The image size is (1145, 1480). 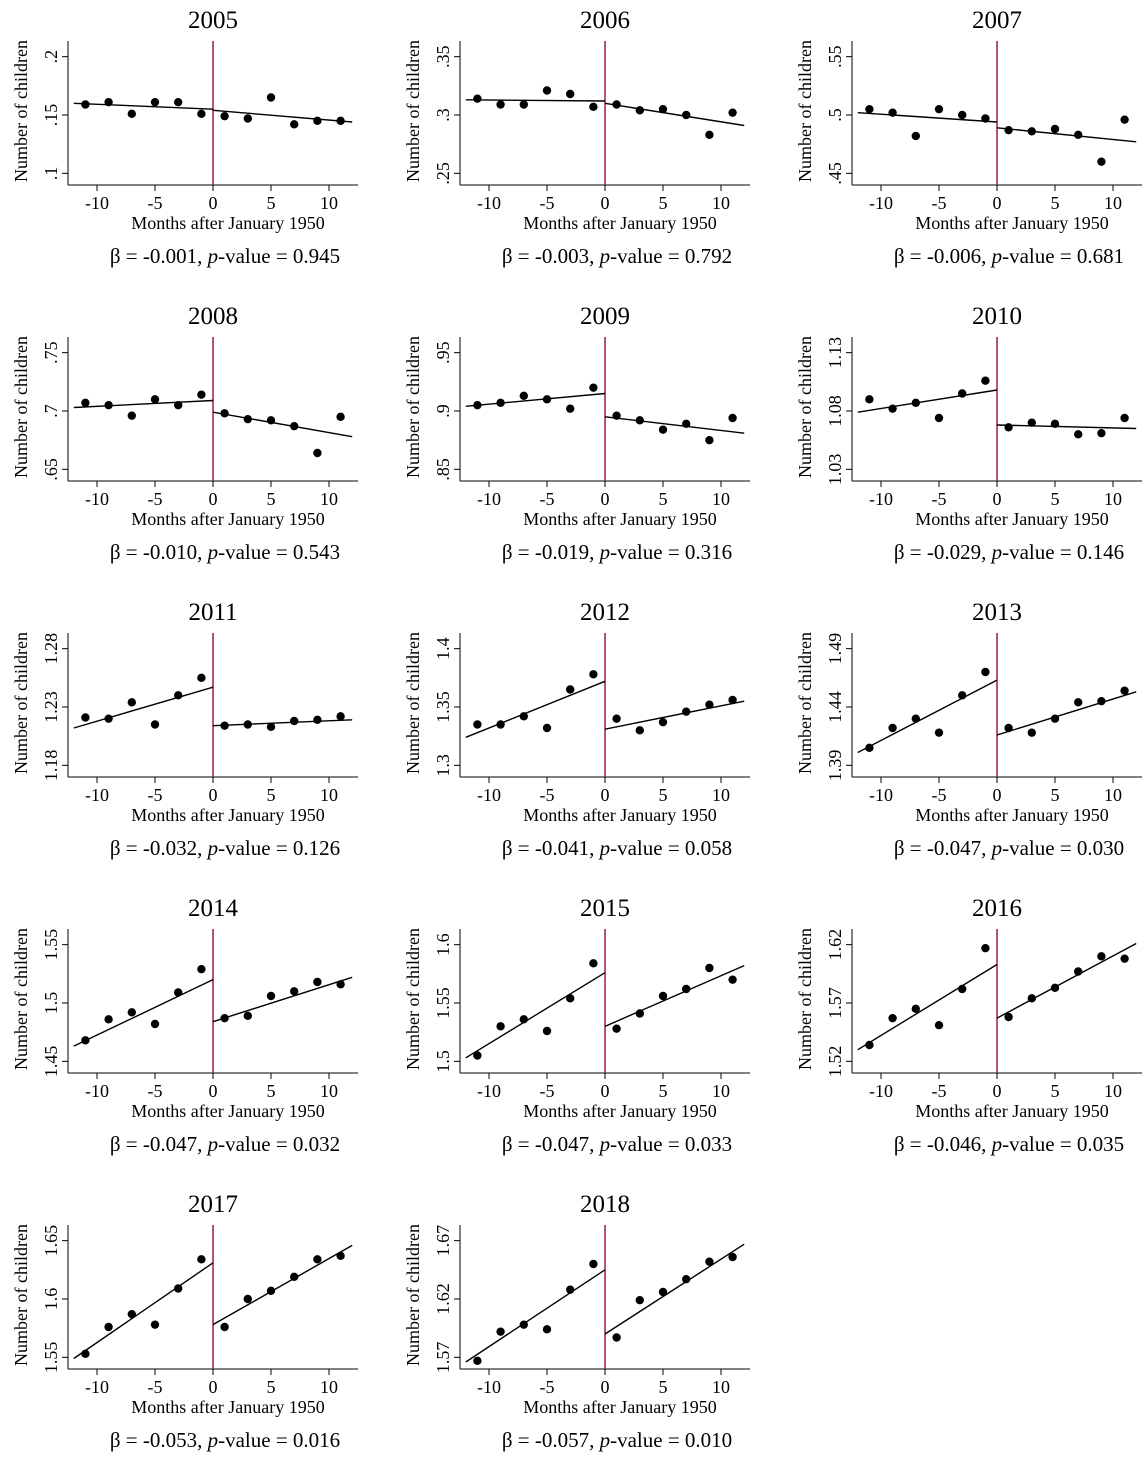 I want to click on beta-label: β = -0.047,, so click(x=551, y=1144).